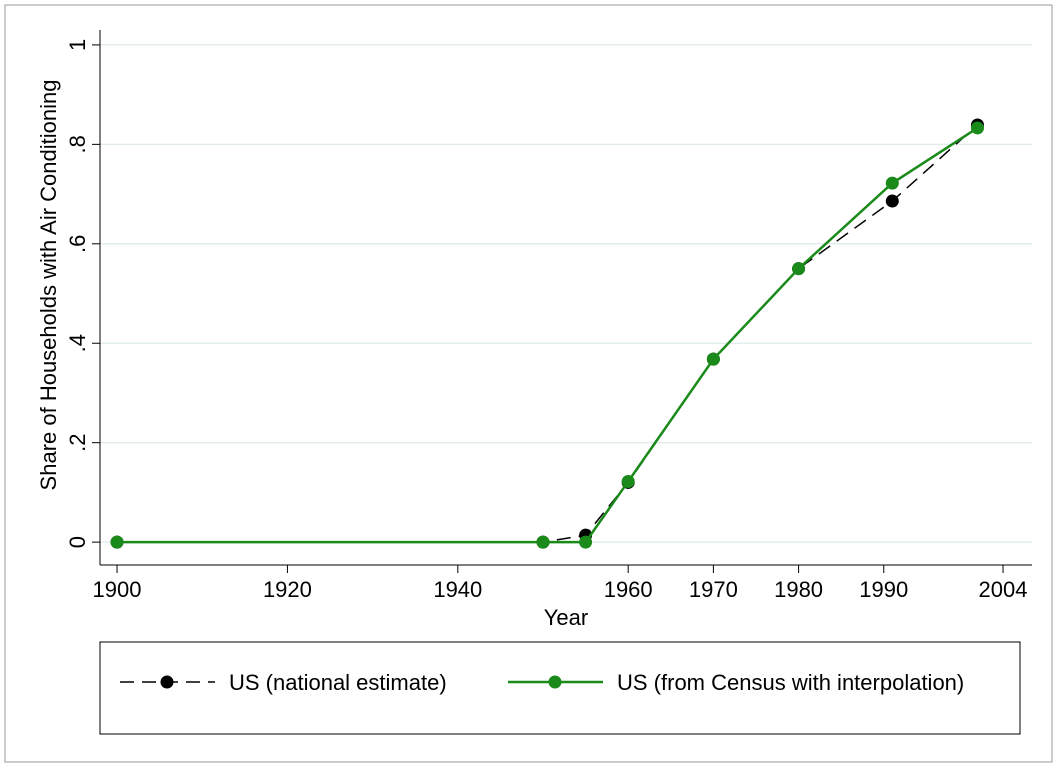 Image resolution: width=1059 pixels, height=770 pixels. What do you see at coordinates (566, 617) in the screenshot?
I see `x-axis-title: Year` at bounding box center [566, 617].